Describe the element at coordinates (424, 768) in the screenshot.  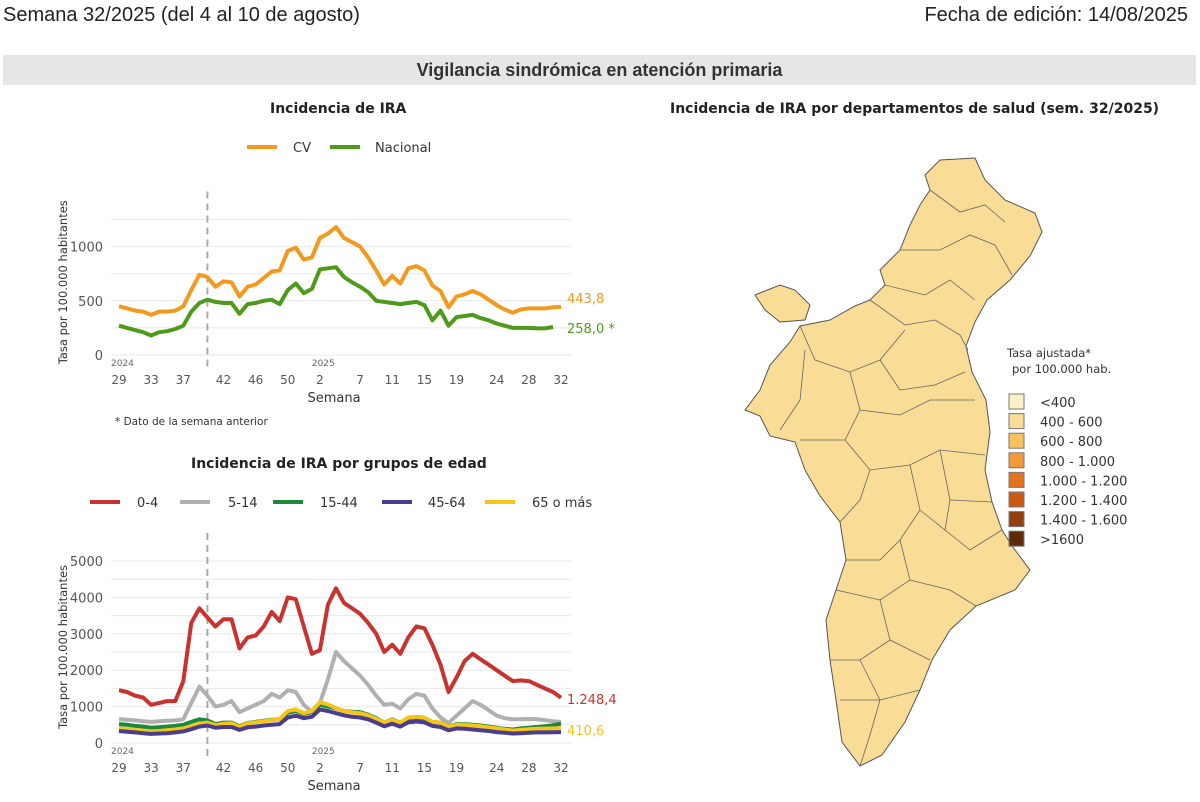
I see `x-tick-label: 15` at that location.